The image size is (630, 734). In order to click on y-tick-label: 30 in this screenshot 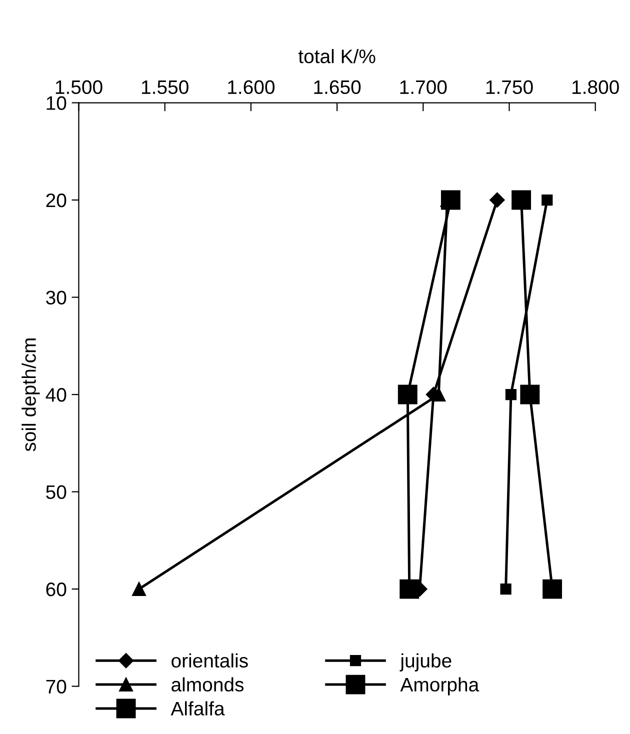, I will do `click(56, 297)`.